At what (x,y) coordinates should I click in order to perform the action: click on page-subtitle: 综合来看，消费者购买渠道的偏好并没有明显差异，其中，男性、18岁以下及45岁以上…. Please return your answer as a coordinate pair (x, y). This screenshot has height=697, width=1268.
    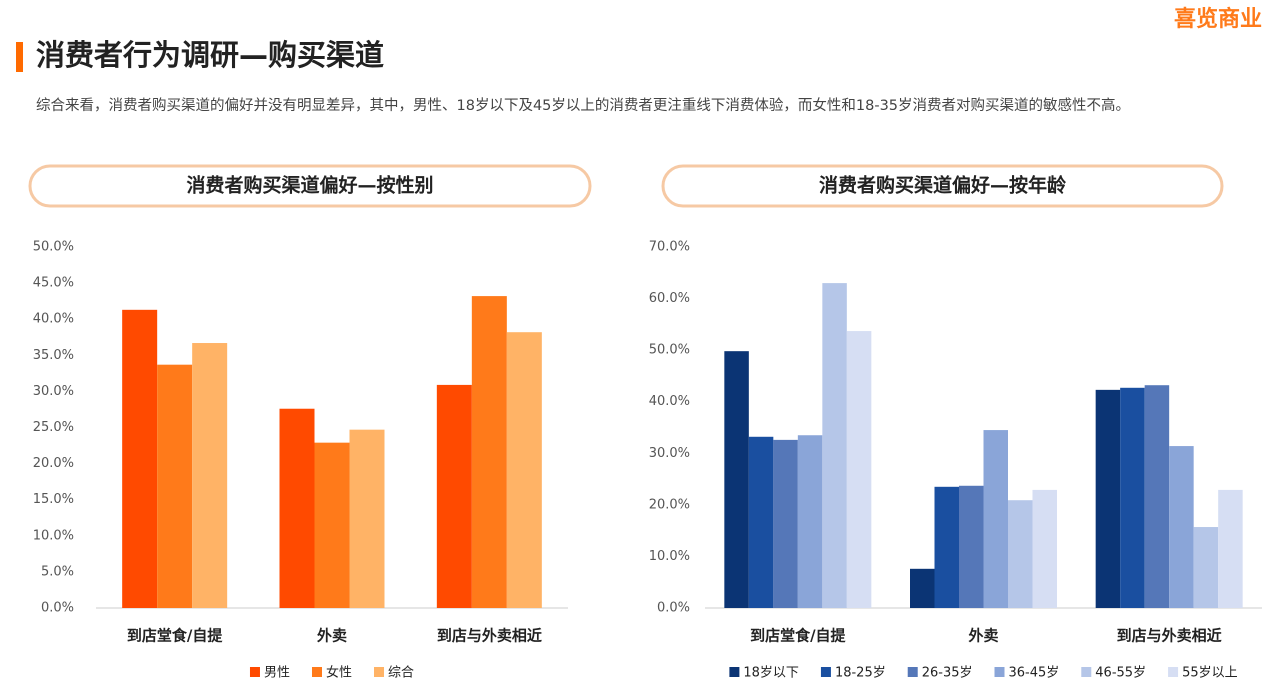
    Looking at the image, I should click on (583, 105).